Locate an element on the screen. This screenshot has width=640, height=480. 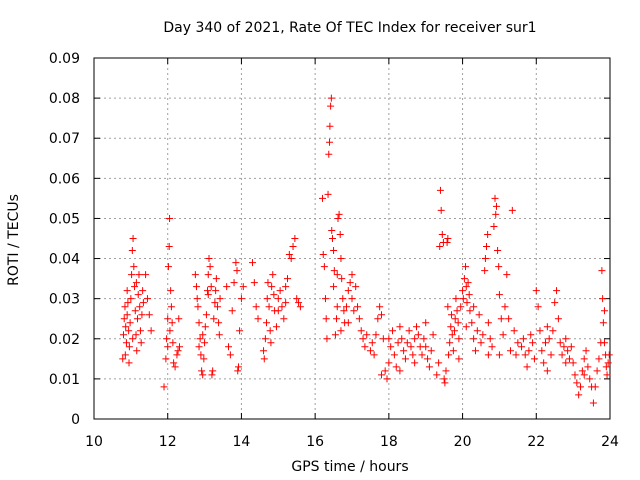
y-tick-label: 0.01 is located at coordinates (64, 380).